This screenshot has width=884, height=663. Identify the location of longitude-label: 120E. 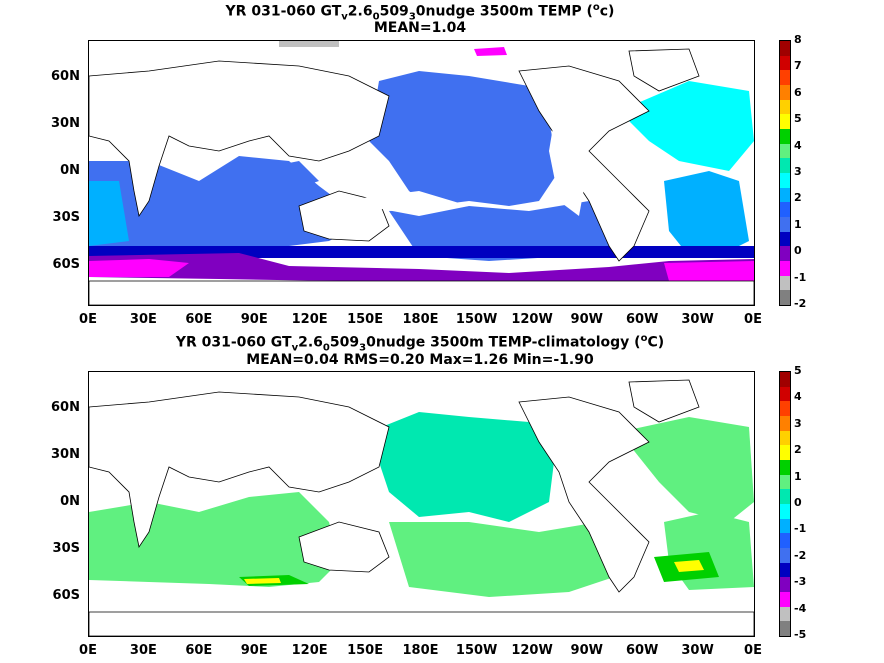
(309, 650).